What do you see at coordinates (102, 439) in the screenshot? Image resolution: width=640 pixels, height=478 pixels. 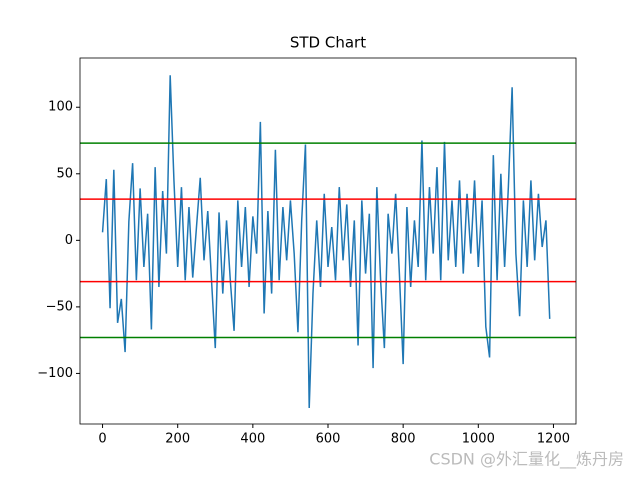 I see `x-tick-label: 0` at bounding box center [102, 439].